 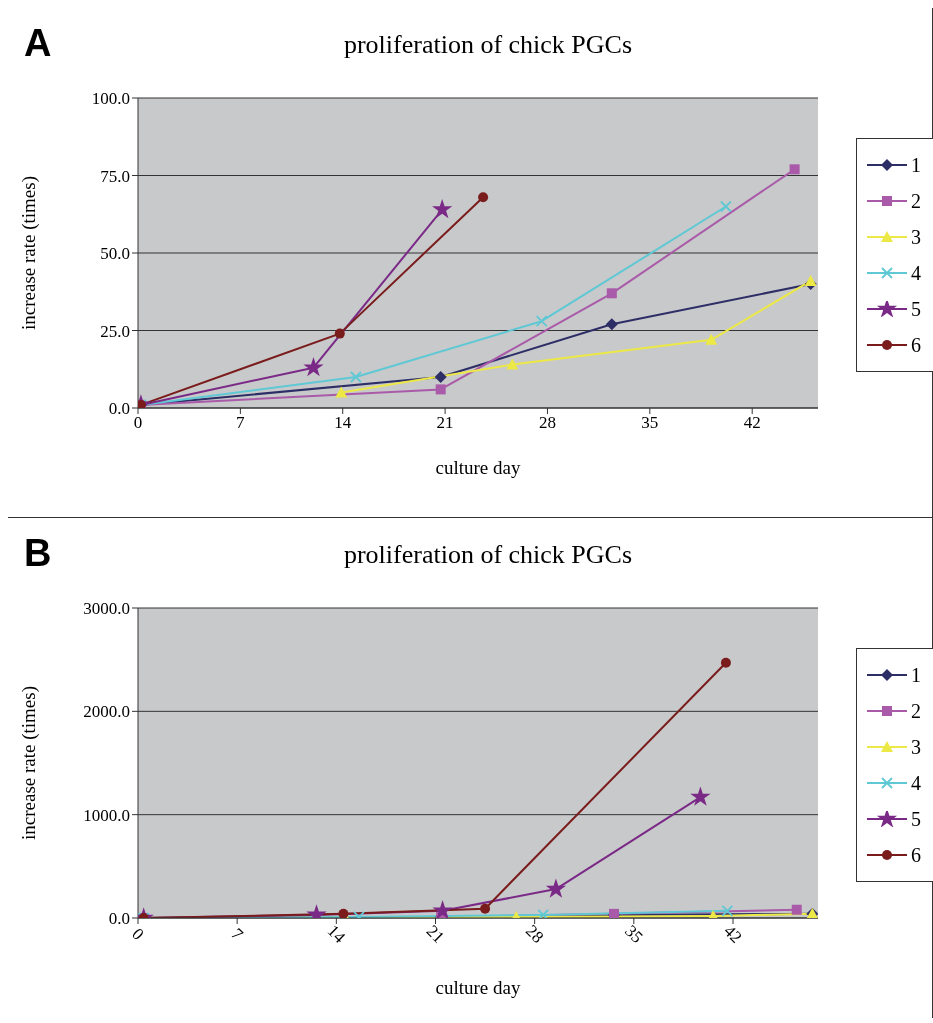 I want to click on text: B, so click(x=38, y=553).